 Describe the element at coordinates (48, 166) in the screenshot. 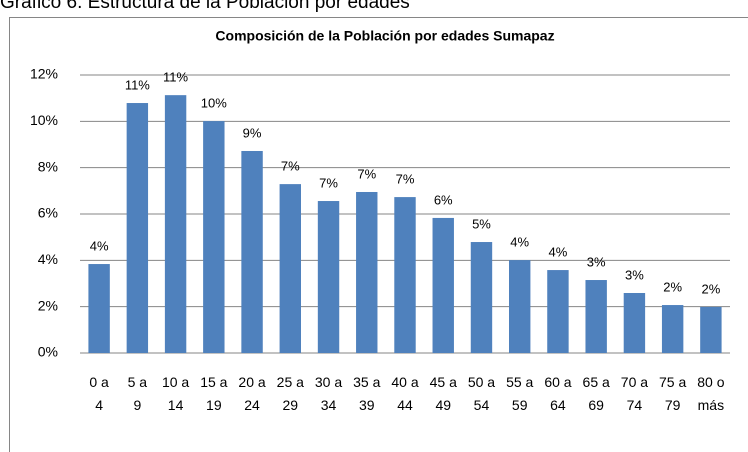

I see `y-tick-label: 8%` at that location.